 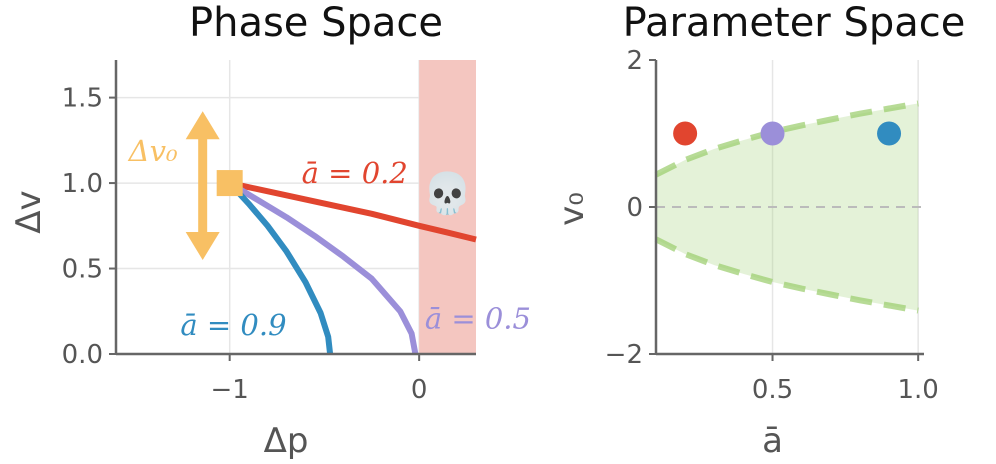 What do you see at coordinates (355, 173) in the screenshot?
I see `series-label-a02: ā = 0.2` at bounding box center [355, 173].